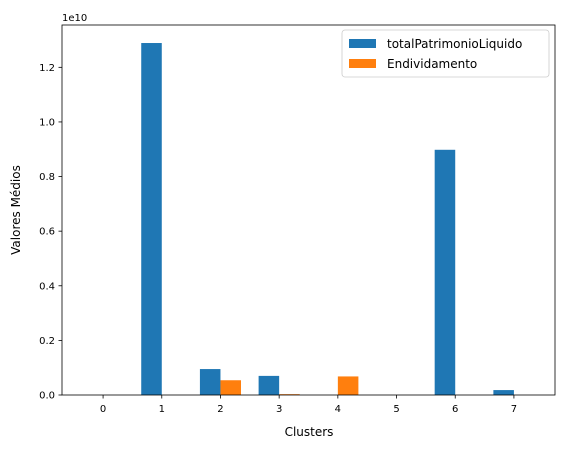  I want to click on y-tick-label: 0.2, so click(47, 341).